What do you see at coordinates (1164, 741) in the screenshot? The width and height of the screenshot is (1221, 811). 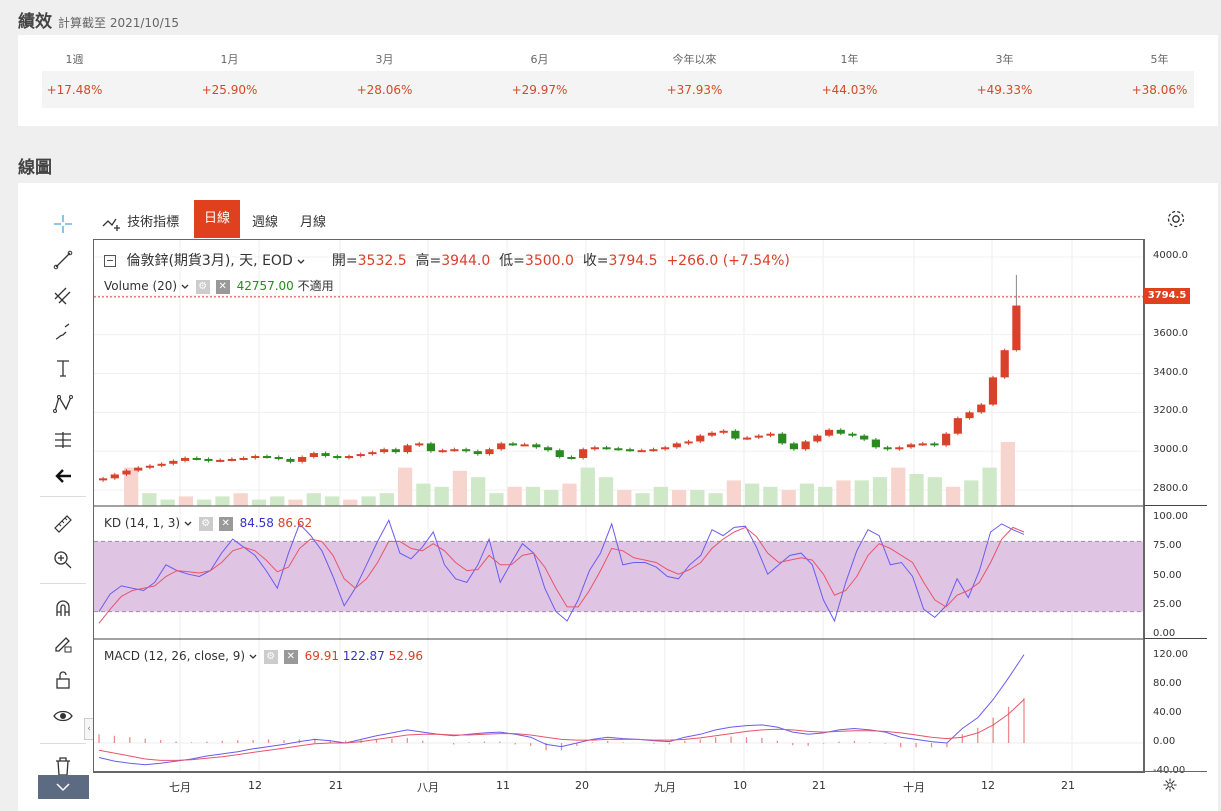 I see `macd-tick-label: 0.00` at bounding box center [1164, 741].